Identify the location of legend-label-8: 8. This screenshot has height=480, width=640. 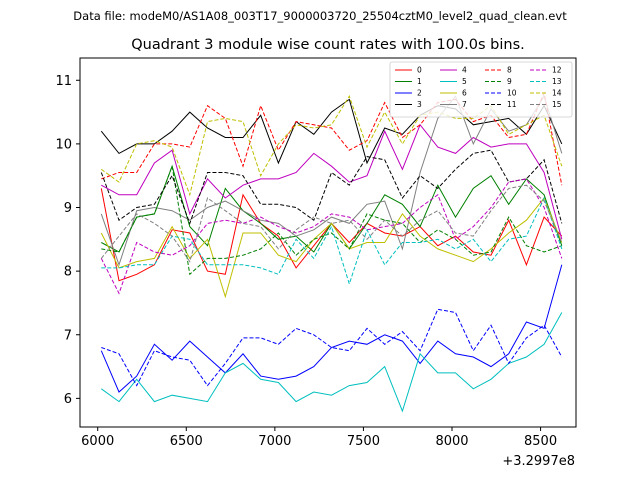
(509, 70).